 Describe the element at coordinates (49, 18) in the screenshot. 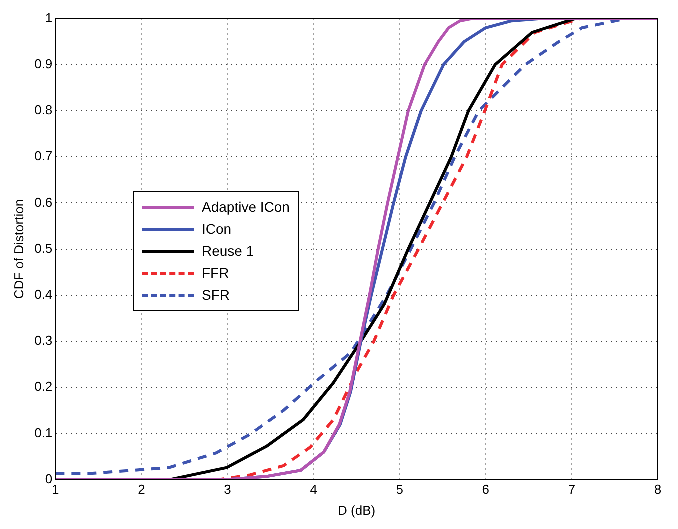

I see `y-tick-label: 1` at that location.